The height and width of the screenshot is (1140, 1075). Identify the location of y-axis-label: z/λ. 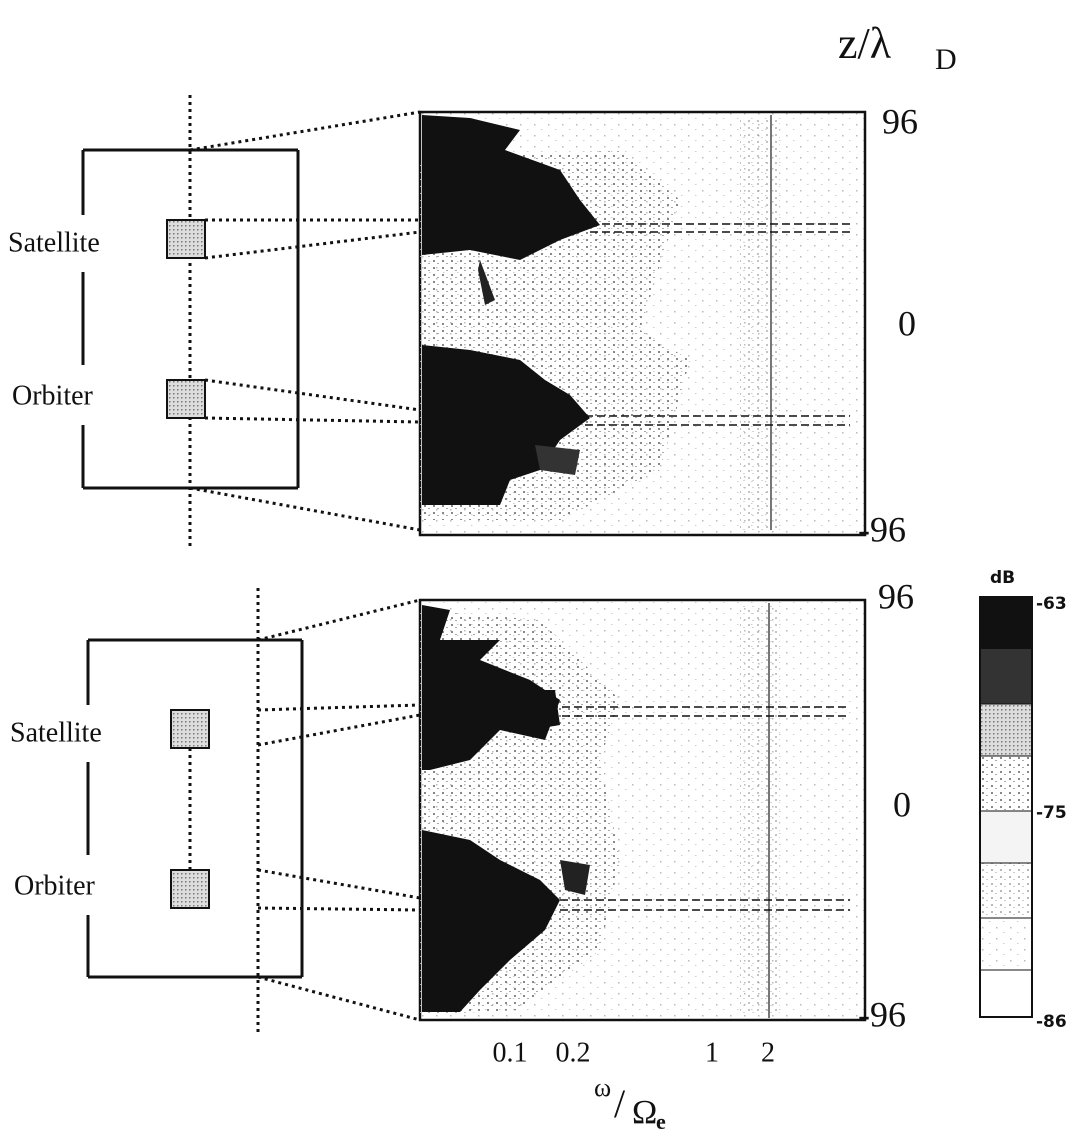
(865, 43).